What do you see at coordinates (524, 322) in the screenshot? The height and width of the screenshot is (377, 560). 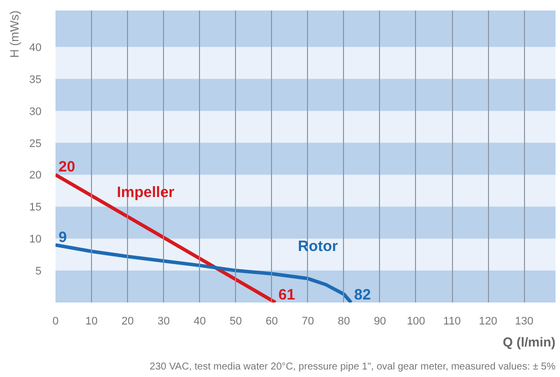 I see `x-tick-label: 130` at bounding box center [524, 322].